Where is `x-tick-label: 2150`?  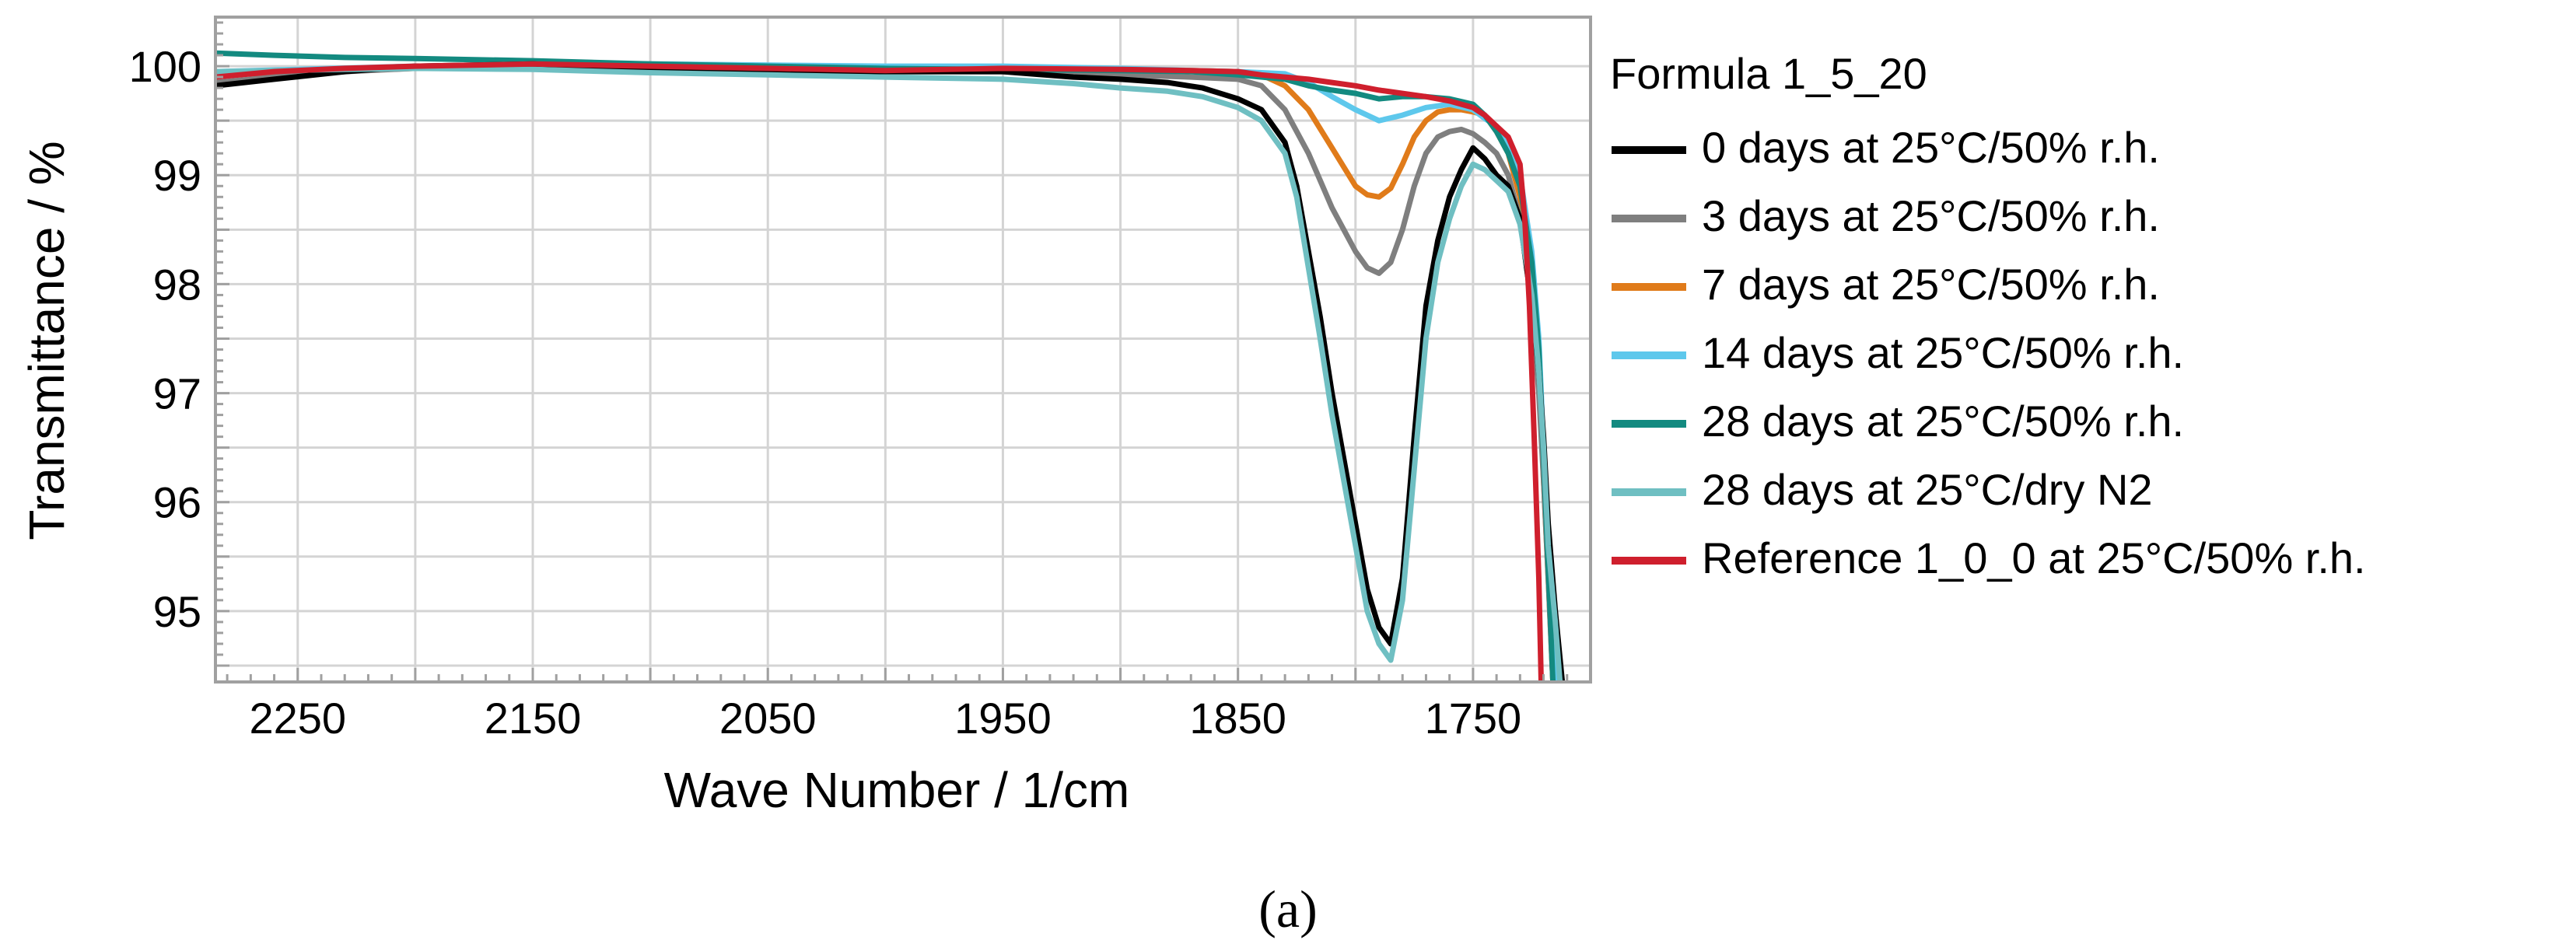 x-tick-label: 2150 is located at coordinates (533, 718).